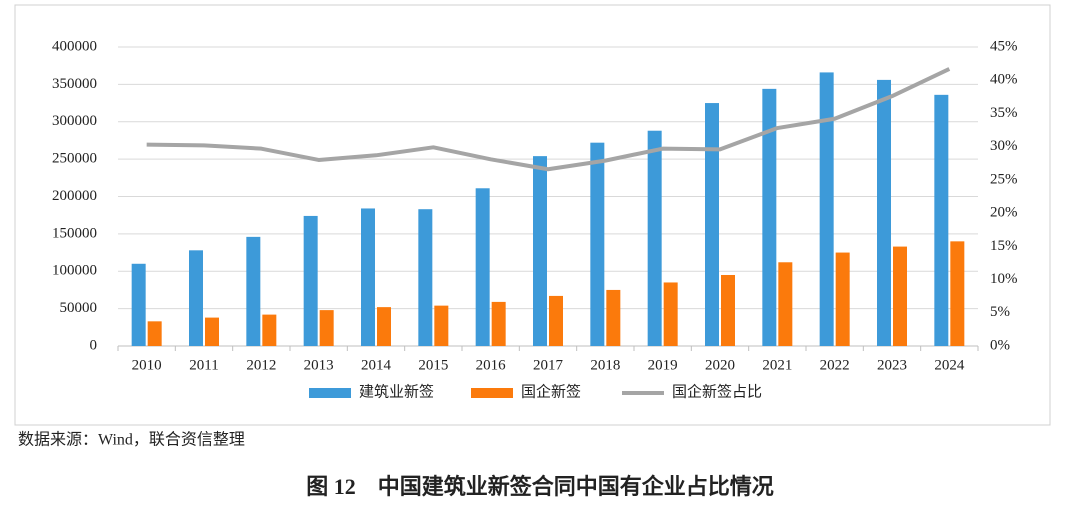  Describe the element at coordinates (261, 365) in the screenshot. I see `x-tick-label: 2012` at that location.